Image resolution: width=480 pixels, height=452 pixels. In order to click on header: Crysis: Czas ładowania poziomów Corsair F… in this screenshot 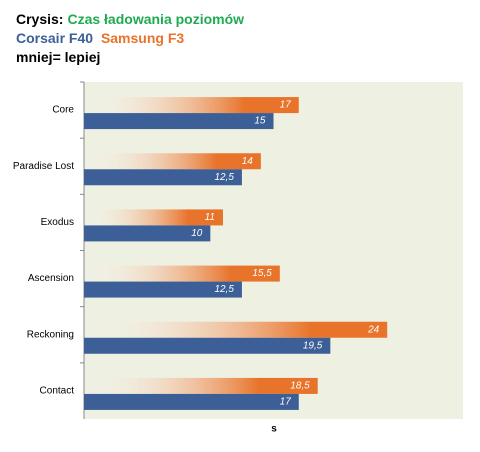, I will do `click(132, 38)`.